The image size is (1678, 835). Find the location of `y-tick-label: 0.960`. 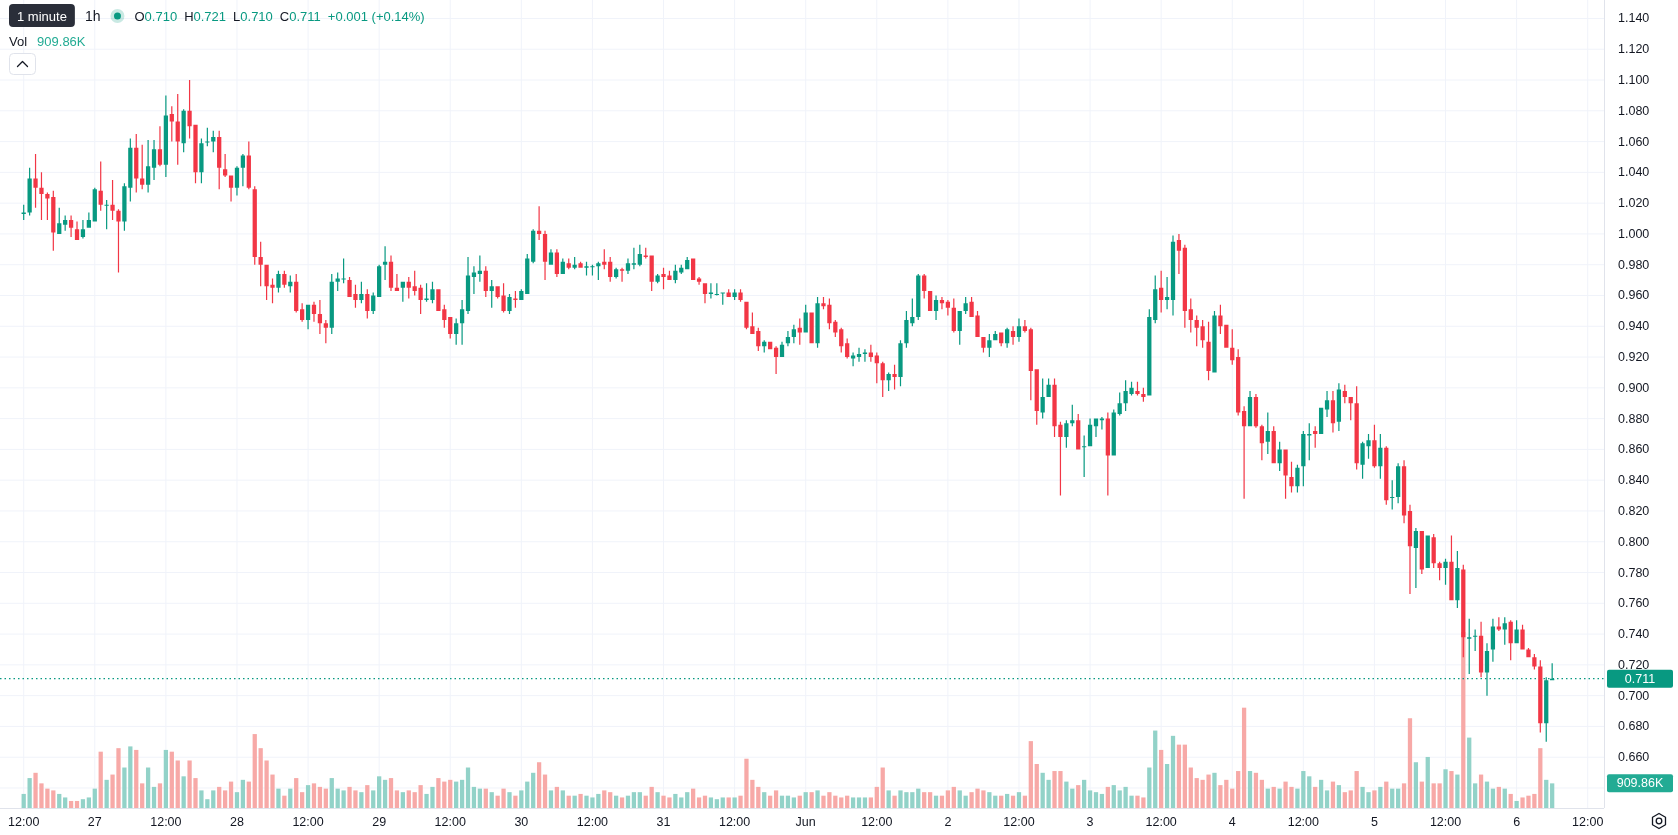

y-tick-label: 0.960 is located at coordinates (1634, 295).